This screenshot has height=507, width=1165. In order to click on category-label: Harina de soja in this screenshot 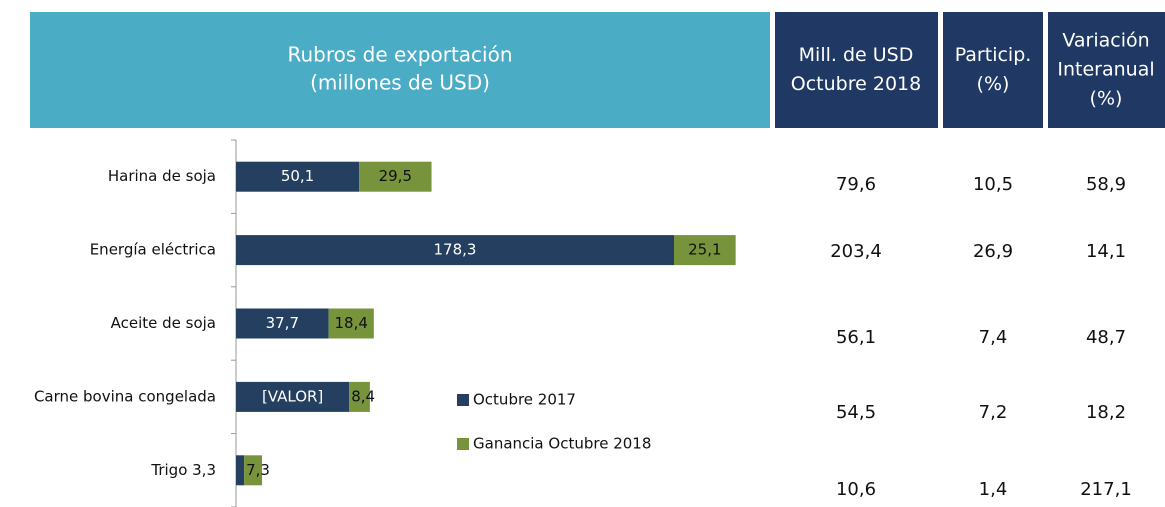, I will do `click(162, 176)`.